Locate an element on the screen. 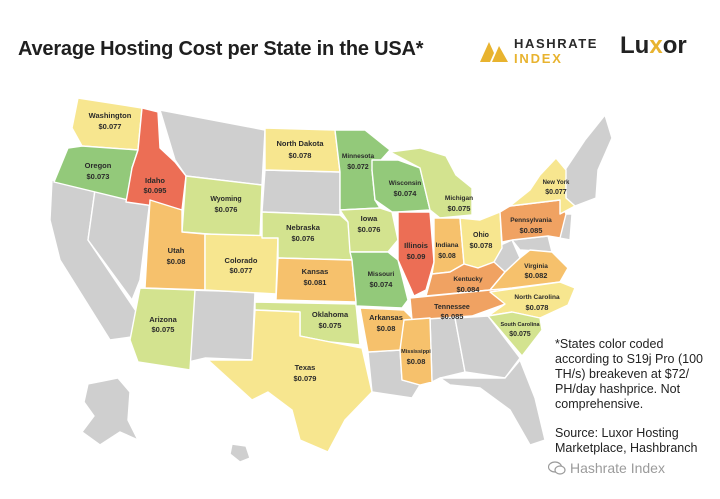 The image size is (720, 499). watermark: Hashrate Index is located at coordinates (606, 468).